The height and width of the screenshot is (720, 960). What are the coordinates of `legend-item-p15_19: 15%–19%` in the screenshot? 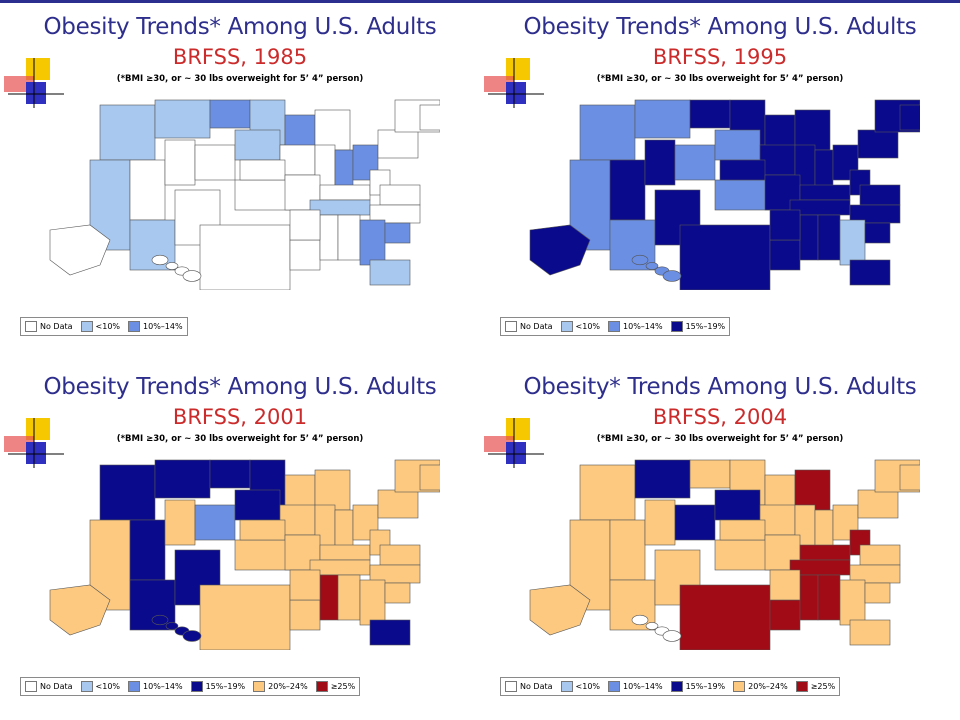 It's located at (217, 686).